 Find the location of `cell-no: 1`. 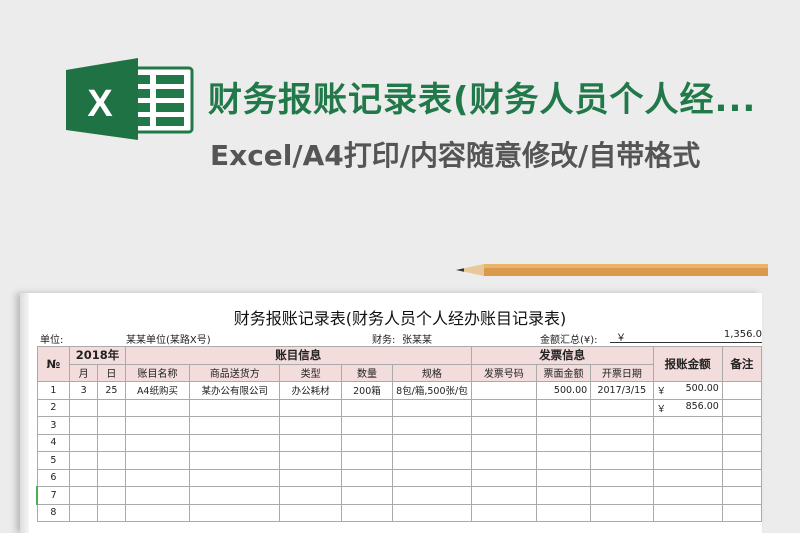

cell-no: 1 is located at coordinates (53, 390).